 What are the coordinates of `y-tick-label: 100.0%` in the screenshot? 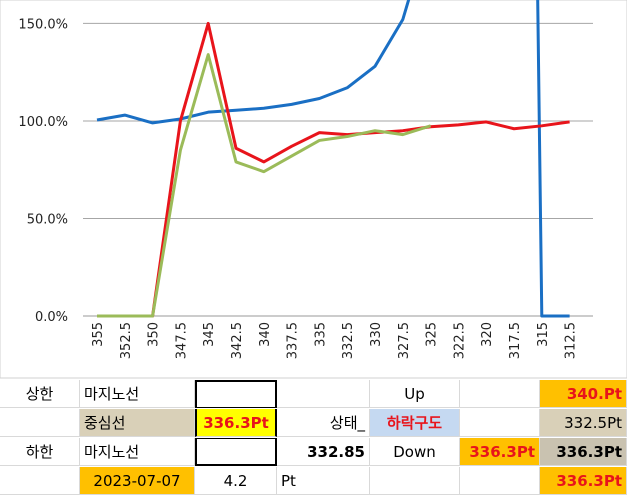 It's located at (43, 122).